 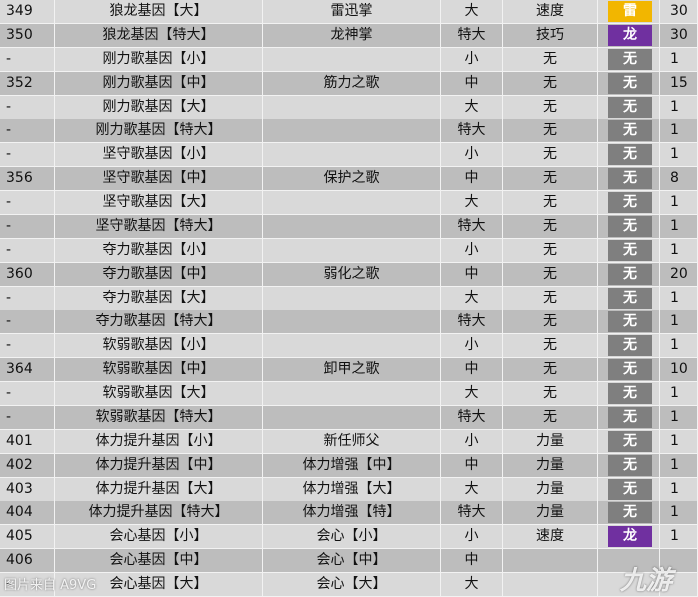 I want to click on gene-cell: 体力提升基因【中】, so click(x=159, y=465).